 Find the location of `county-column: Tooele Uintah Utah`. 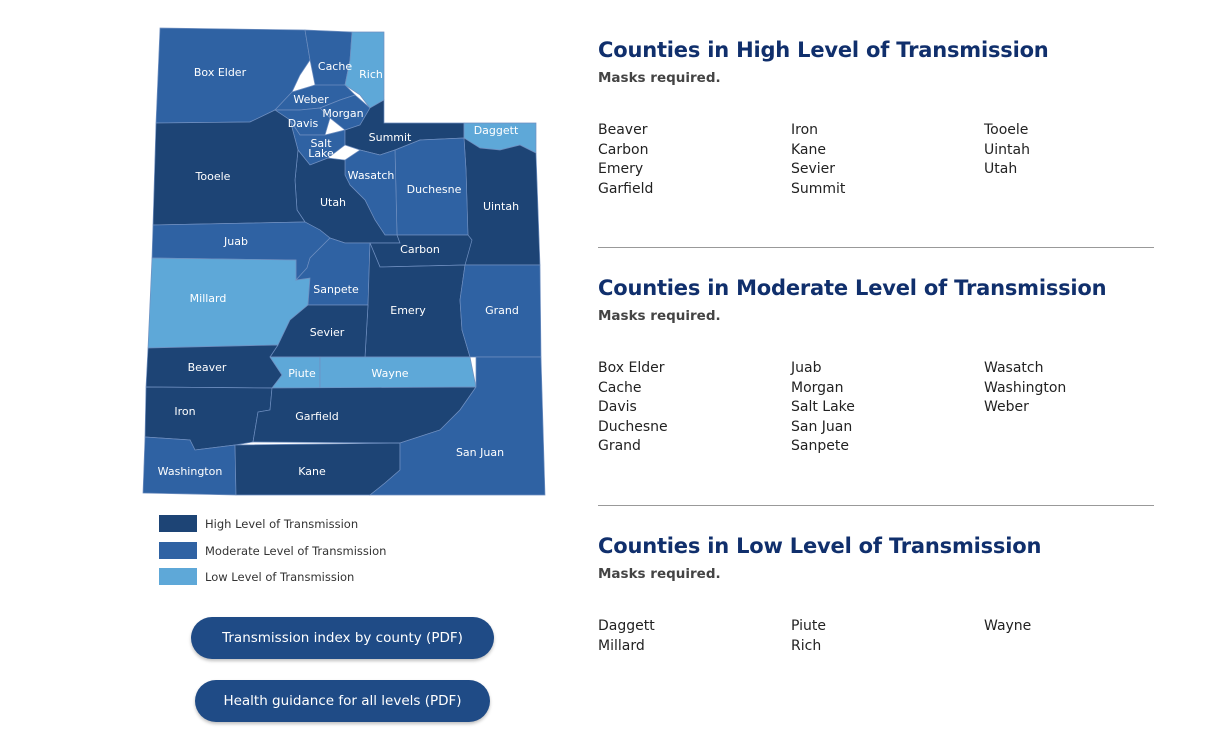

county-column: Tooele Uintah Utah is located at coordinates (1007, 150).